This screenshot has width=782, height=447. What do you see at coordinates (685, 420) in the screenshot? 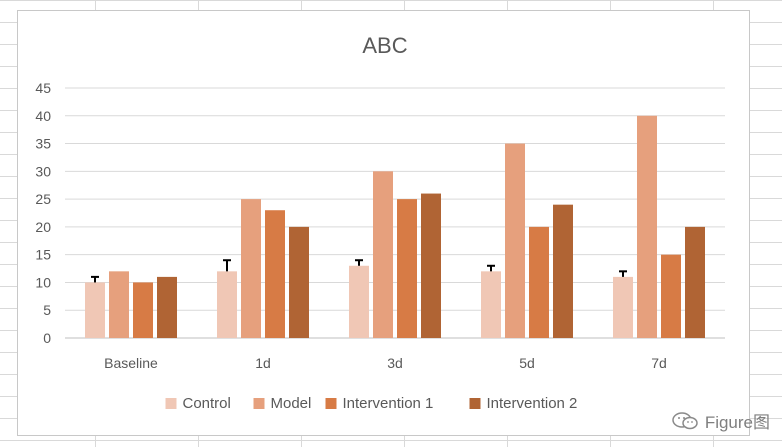
I see `wechat-icon` at bounding box center [685, 420].